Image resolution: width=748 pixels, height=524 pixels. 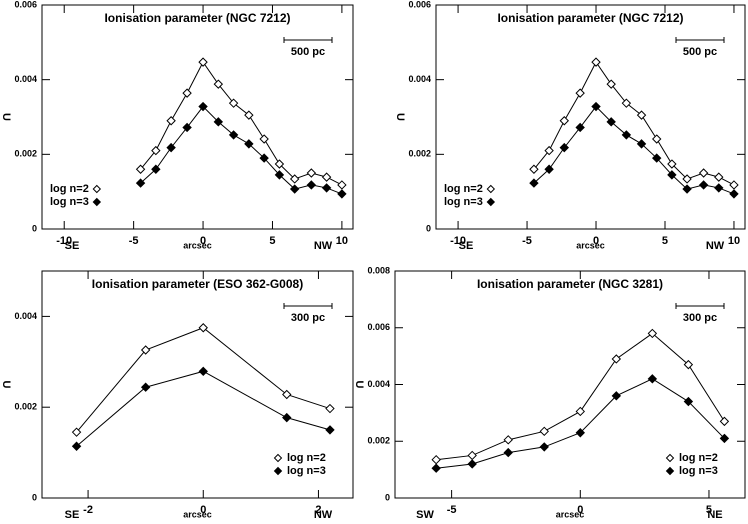 I want to click on x-tick-label: -2, so click(x=88, y=510).